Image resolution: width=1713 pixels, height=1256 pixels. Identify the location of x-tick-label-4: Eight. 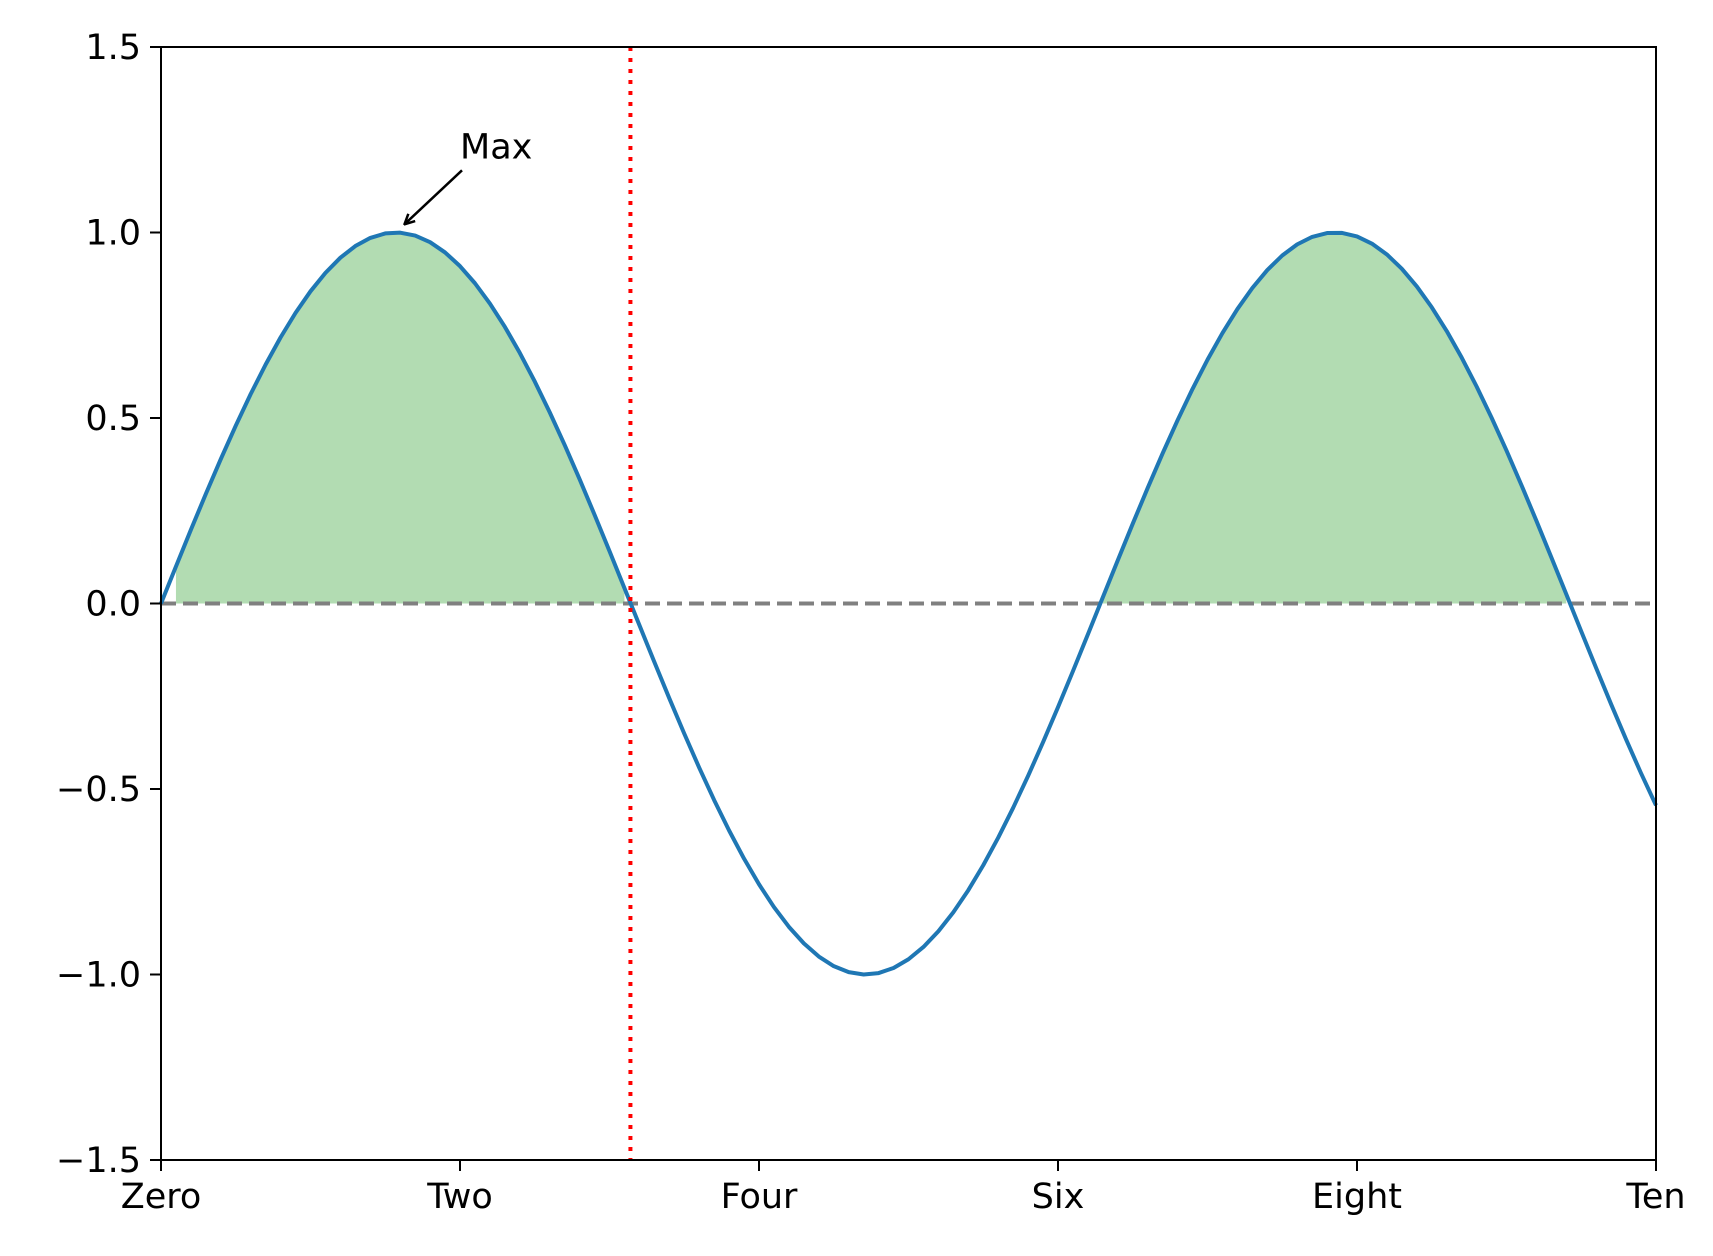
(1357, 1197).